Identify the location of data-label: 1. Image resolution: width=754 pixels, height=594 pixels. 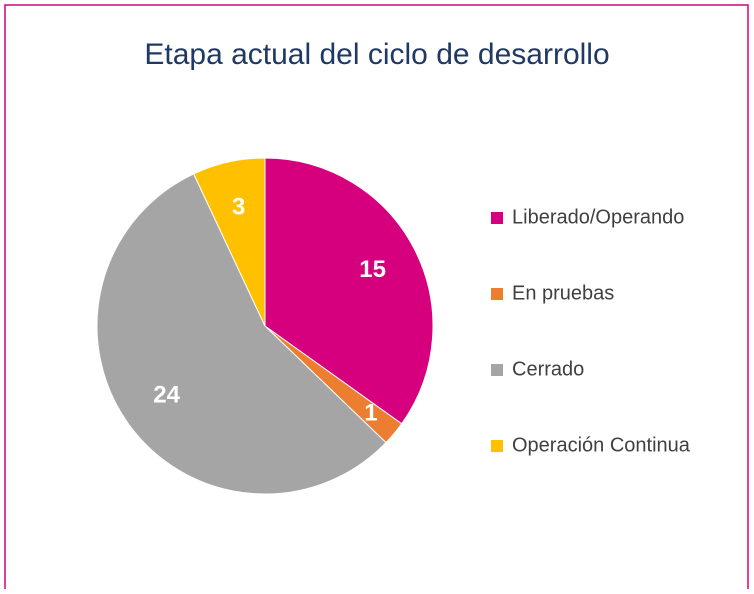
(370, 412).